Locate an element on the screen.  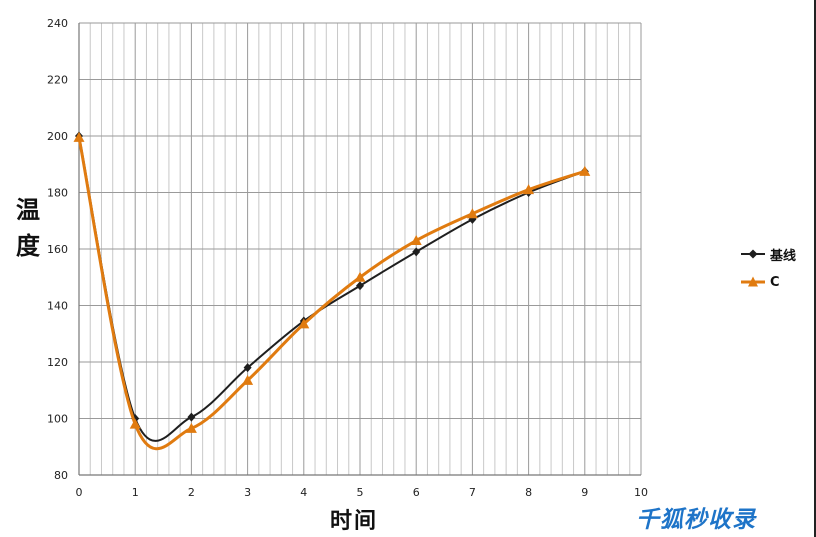
x-tick-label: 7 is located at coordinates (472, 492).